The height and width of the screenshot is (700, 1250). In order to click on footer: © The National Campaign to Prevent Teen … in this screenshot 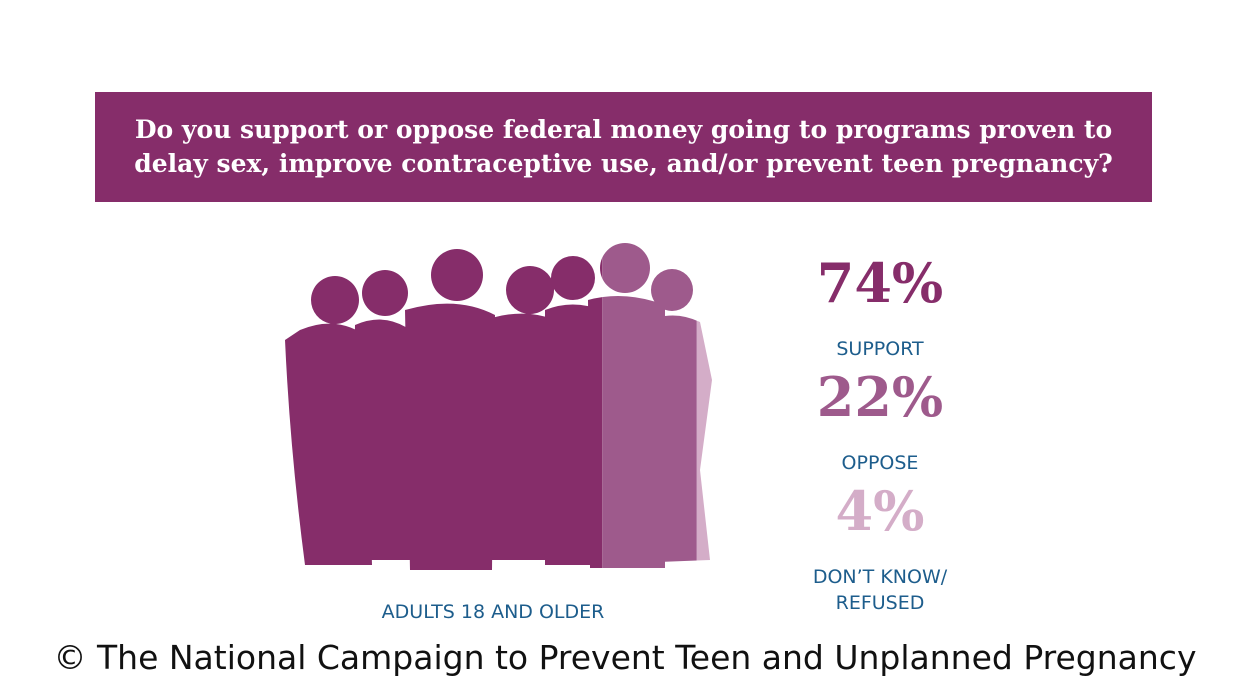, I will do `click(625, 657)`.